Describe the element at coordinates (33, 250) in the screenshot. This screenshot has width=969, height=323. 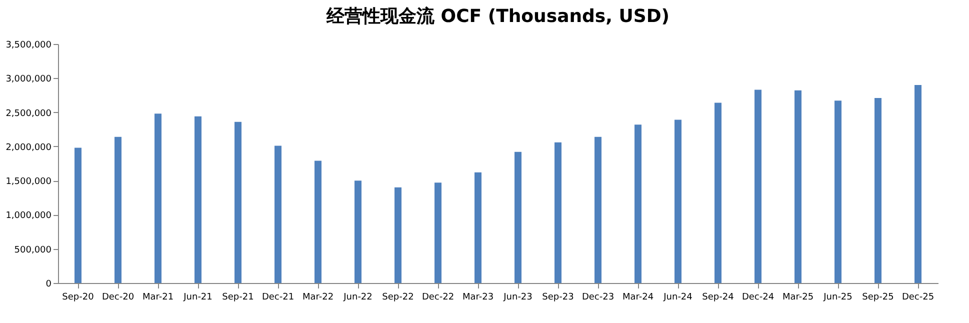
I see `y-tick-label: 500,000` at that location.